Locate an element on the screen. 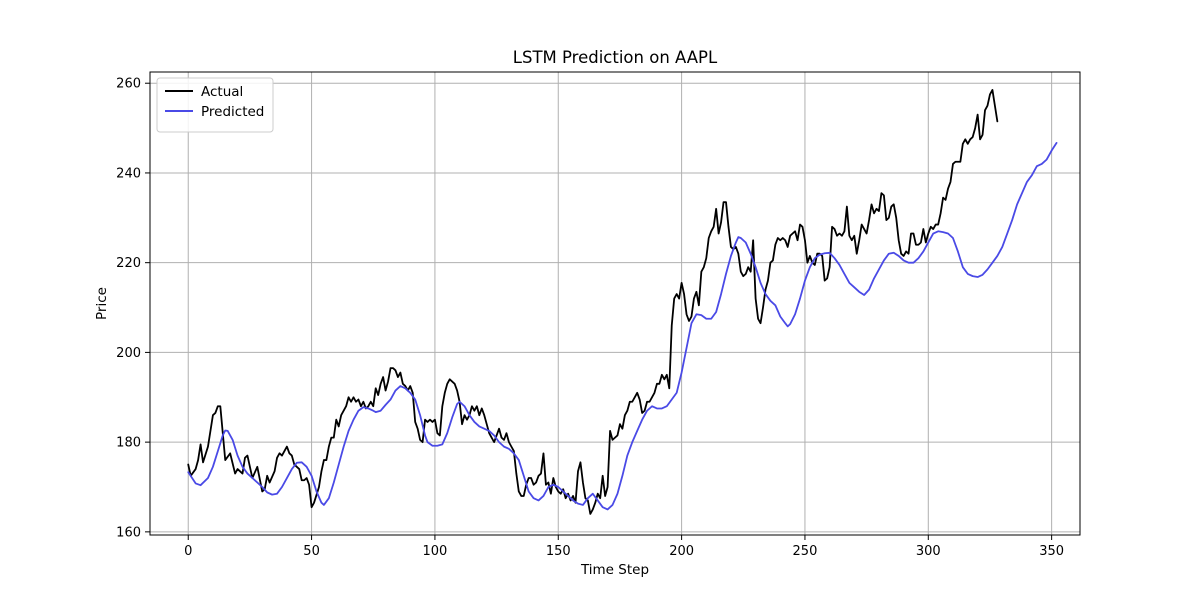 The height and width of the screenshot is (600, 1200). legend-label-predicted: Predicted is located at coordinates (232, 112).